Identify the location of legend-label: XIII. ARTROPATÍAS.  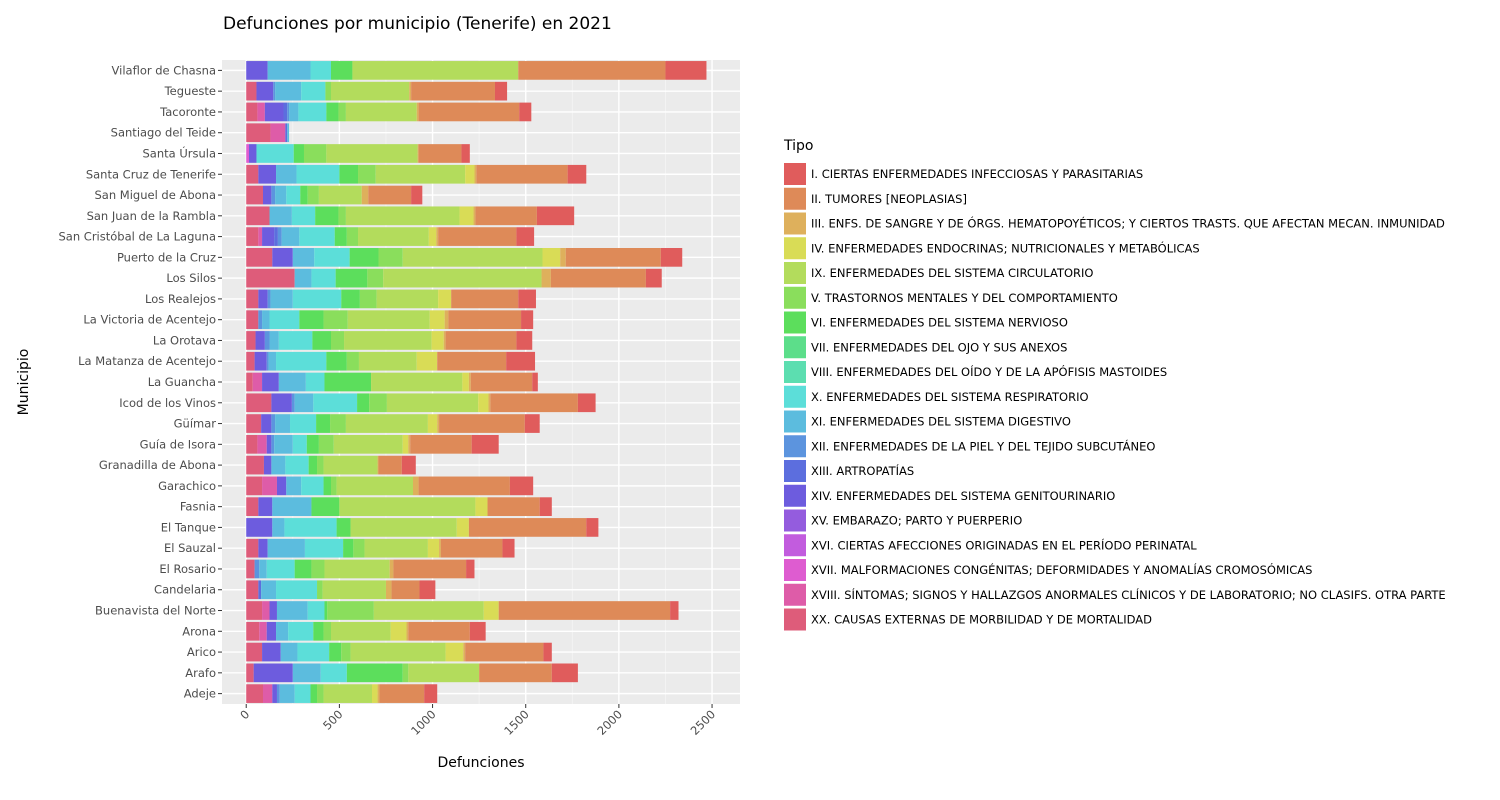
(862, 470).